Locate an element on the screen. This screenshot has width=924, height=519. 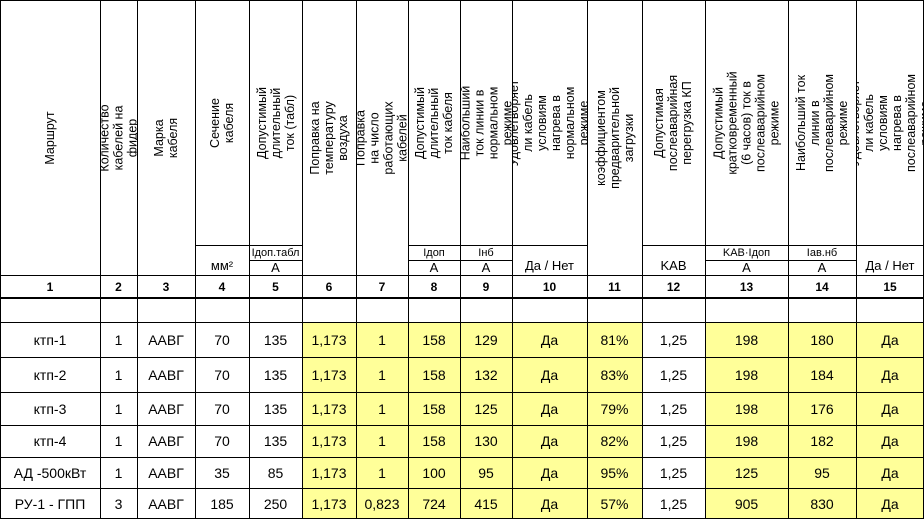
column-header-label: коэффициентом предварительной загрузки is located at coordinates (614, 137).